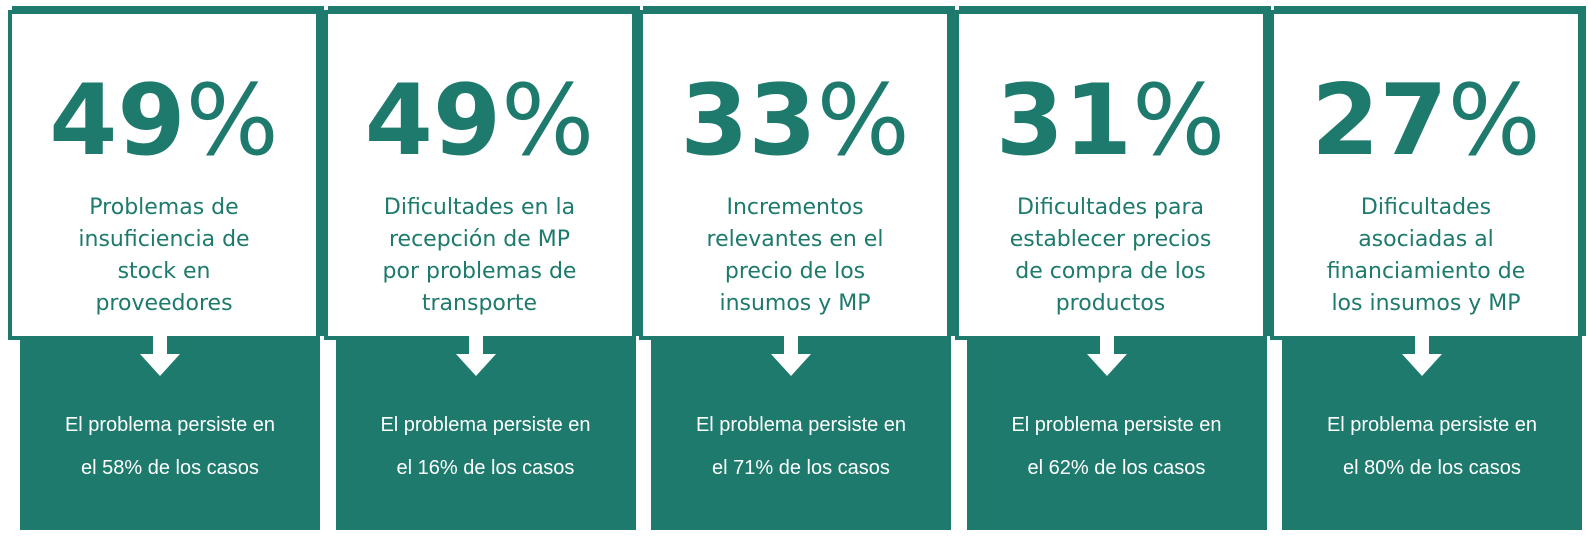  What do you see at coordinates (801, 468) in the screenshot?
I see `footer-line: el 71% de los casos` at bounding box center [801, 468].